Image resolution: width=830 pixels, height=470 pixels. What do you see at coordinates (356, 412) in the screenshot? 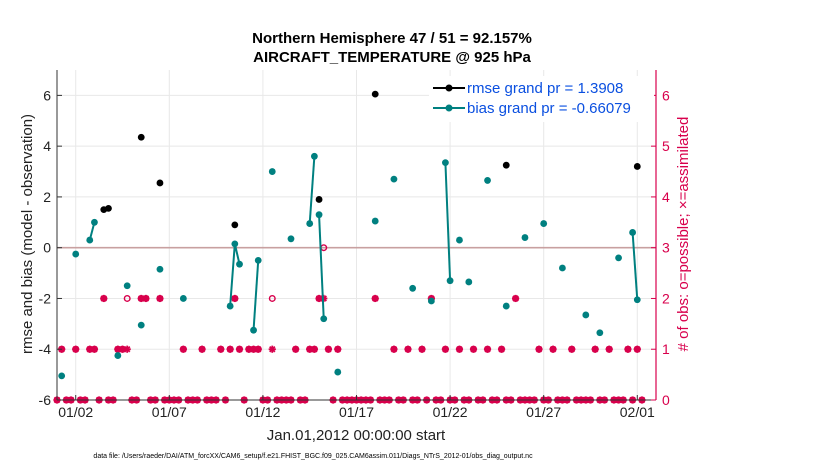
I see `x-tick-label: 01/17` at bounding box center [356, 412].